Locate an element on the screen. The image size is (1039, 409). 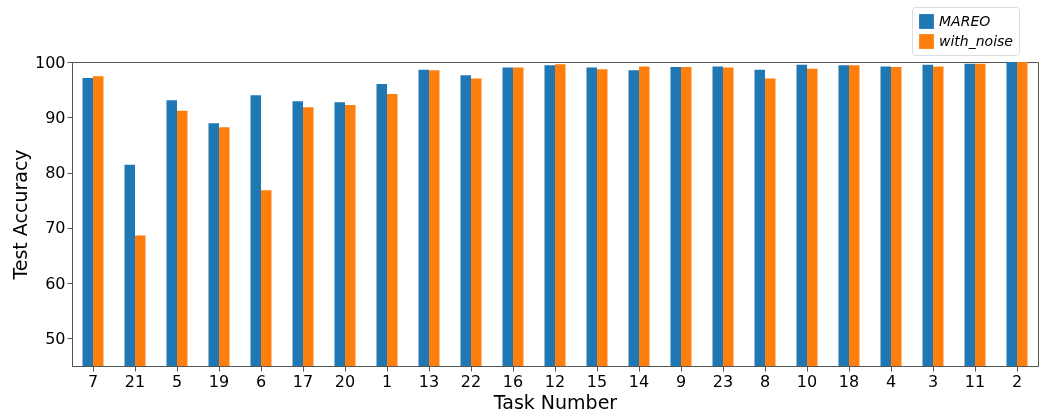
x-tick-label: 19 is located at coordinates (219, 381).